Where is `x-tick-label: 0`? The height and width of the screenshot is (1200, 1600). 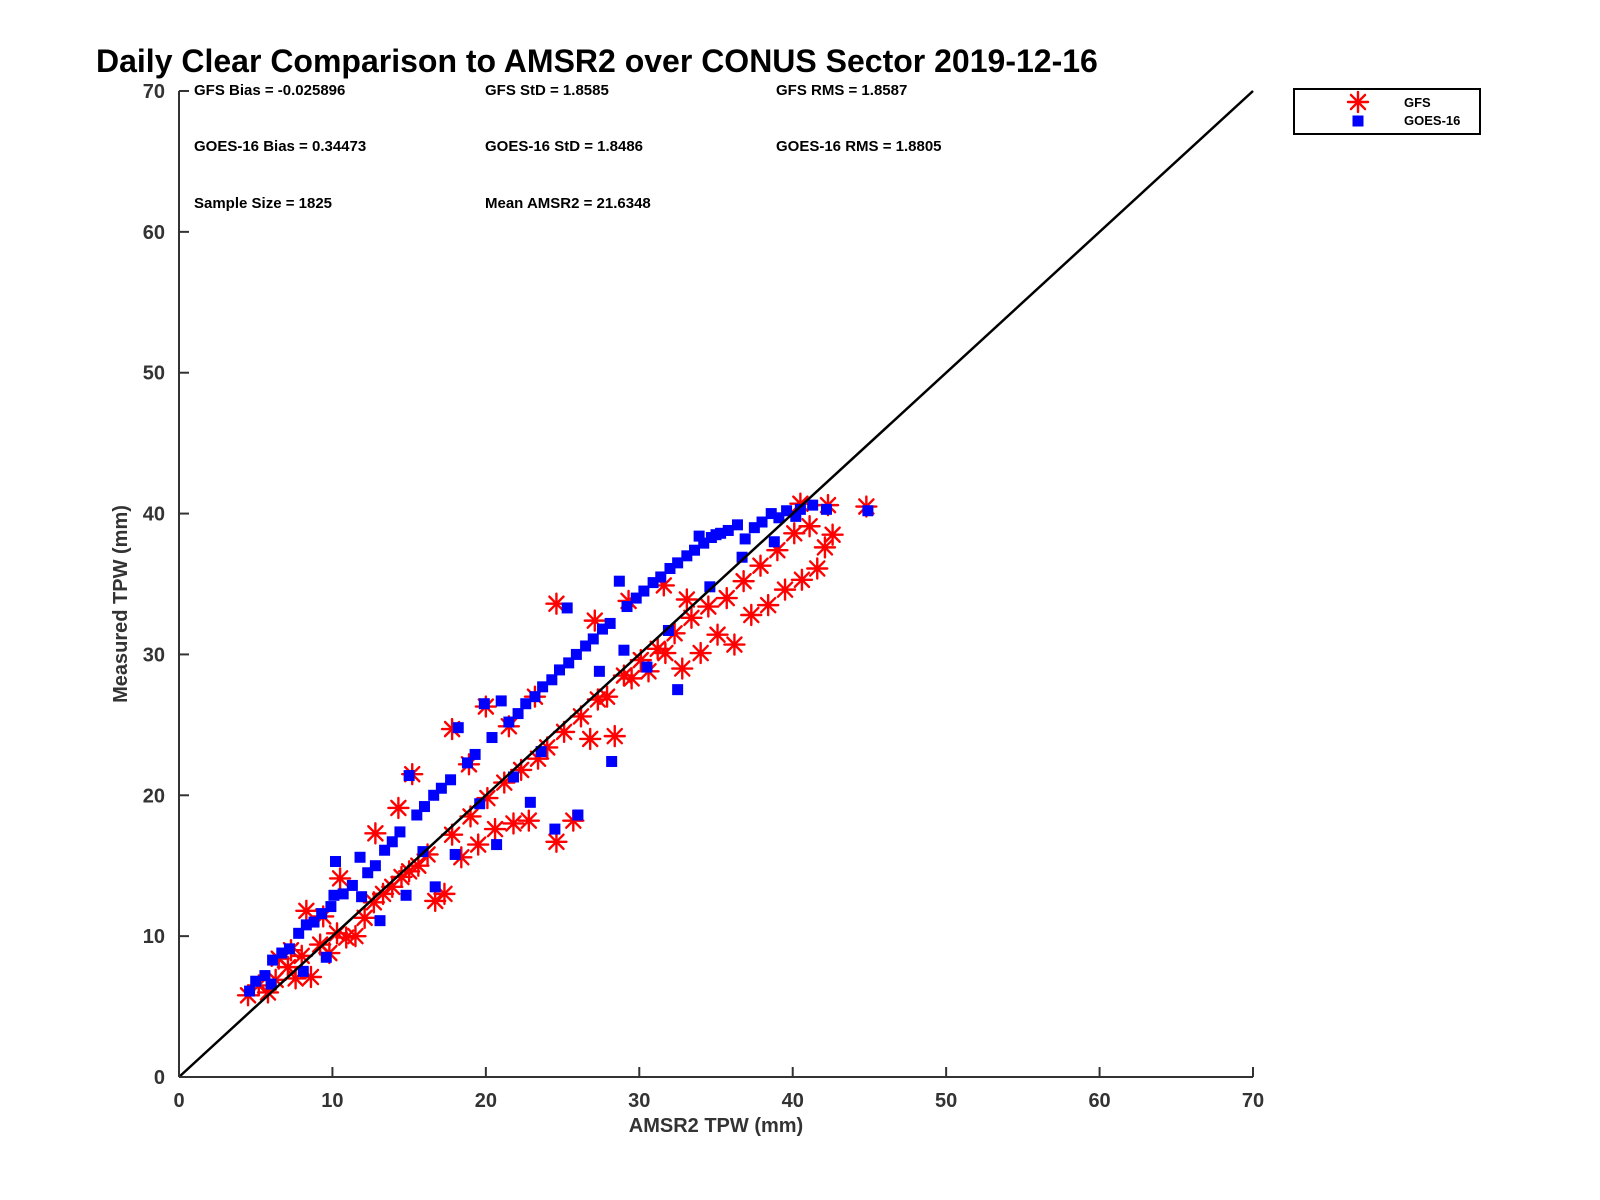
x-tick-label: 0 is located at coordinates (178, 1101).